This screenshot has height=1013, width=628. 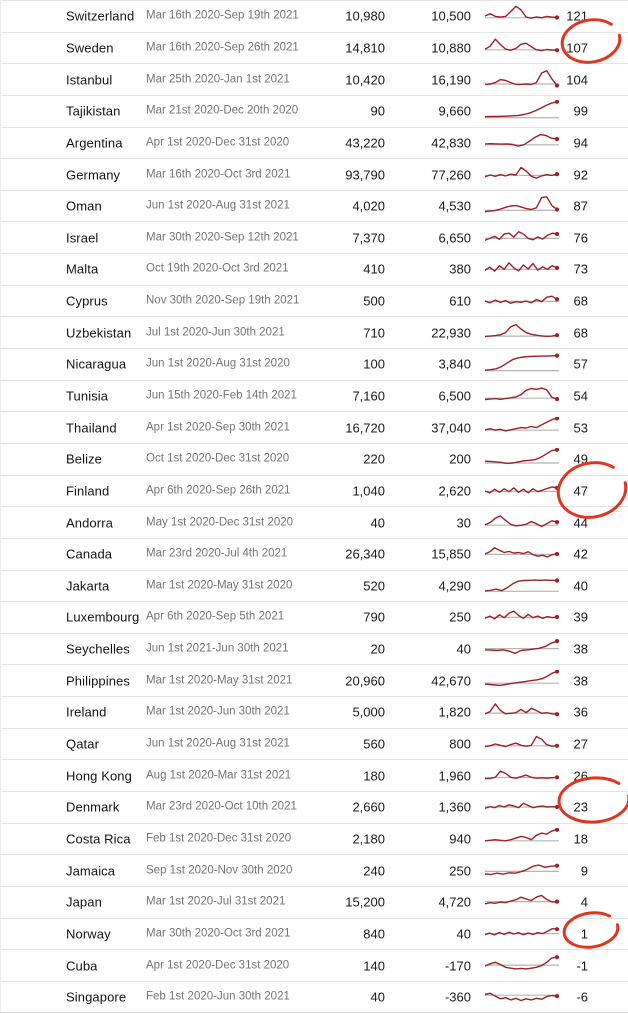 What do you see at coordinates (368, 839) in the screenshot?
I see `number-primary: 2,180` at bounding box center [368, 839].